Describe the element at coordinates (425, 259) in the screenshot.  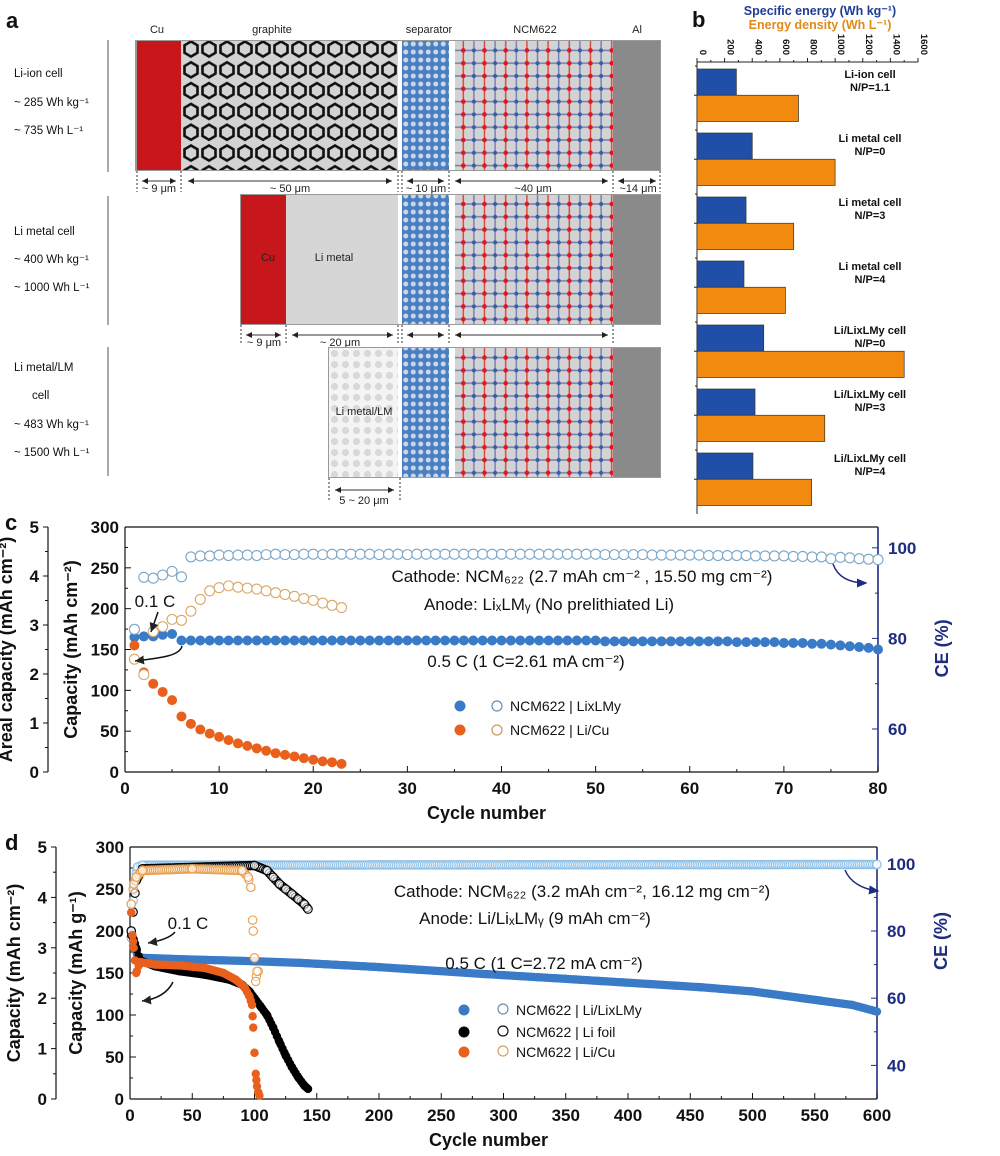
I see `separator-layer` at that location.